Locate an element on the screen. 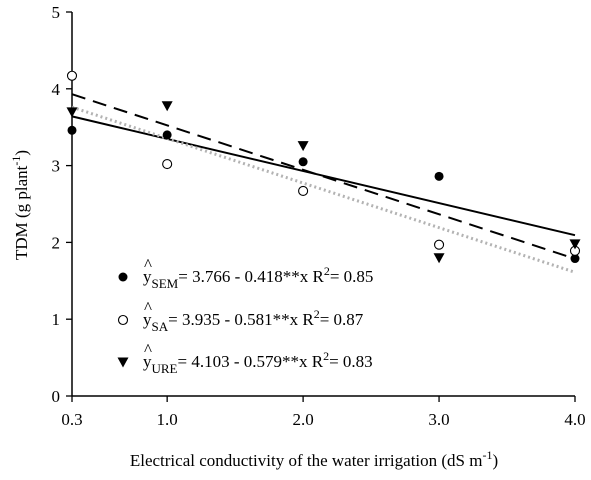 The width and height of the screenshot is (591, 480). x-ticks: 0.3 1.0 2.0 3.0 4.0 is located at coordinates (323, 412).